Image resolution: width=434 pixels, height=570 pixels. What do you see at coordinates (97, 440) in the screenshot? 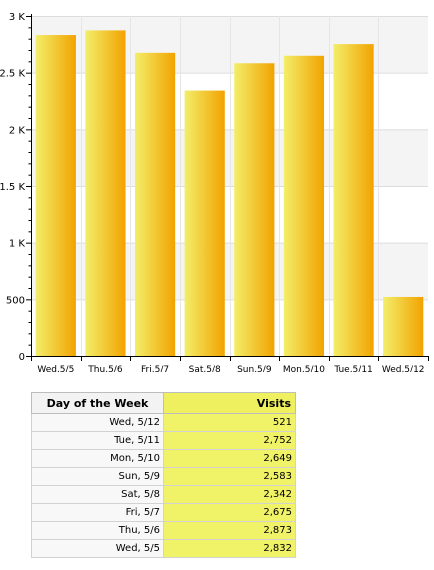
I see `cell-day: Tue, 5/11` at bounding box center [97, 440].